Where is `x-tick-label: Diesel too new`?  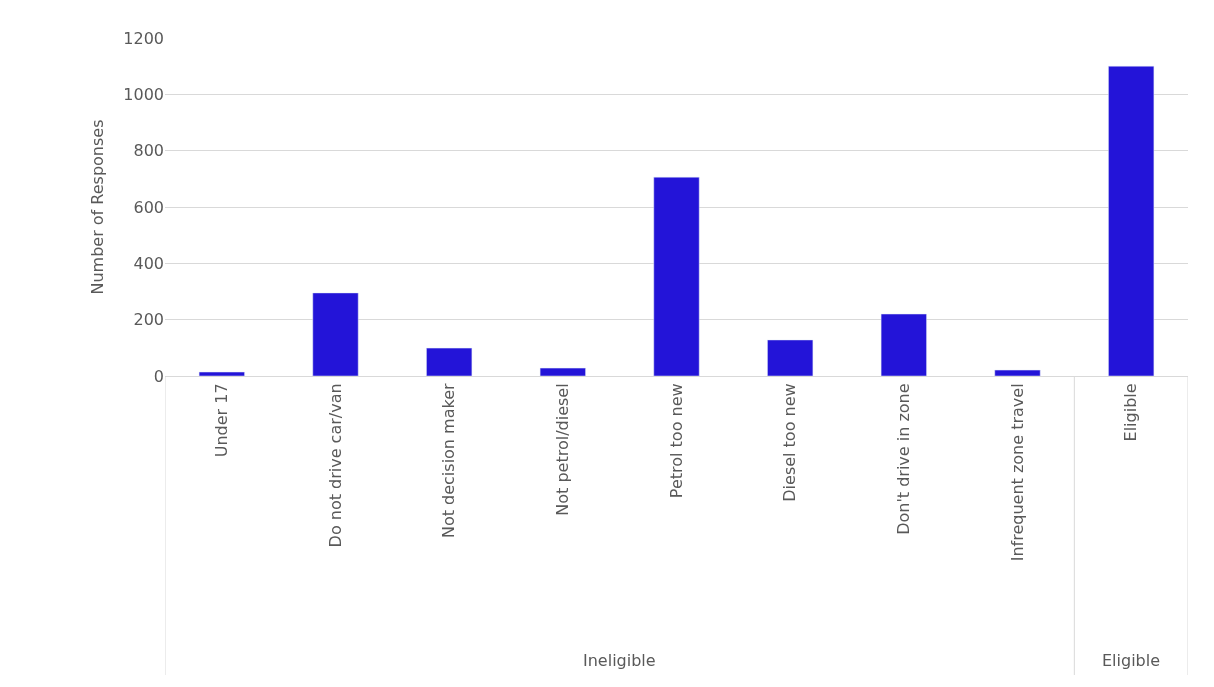 x-tick-label: Diesel too new is located at coordinates (790, 442).